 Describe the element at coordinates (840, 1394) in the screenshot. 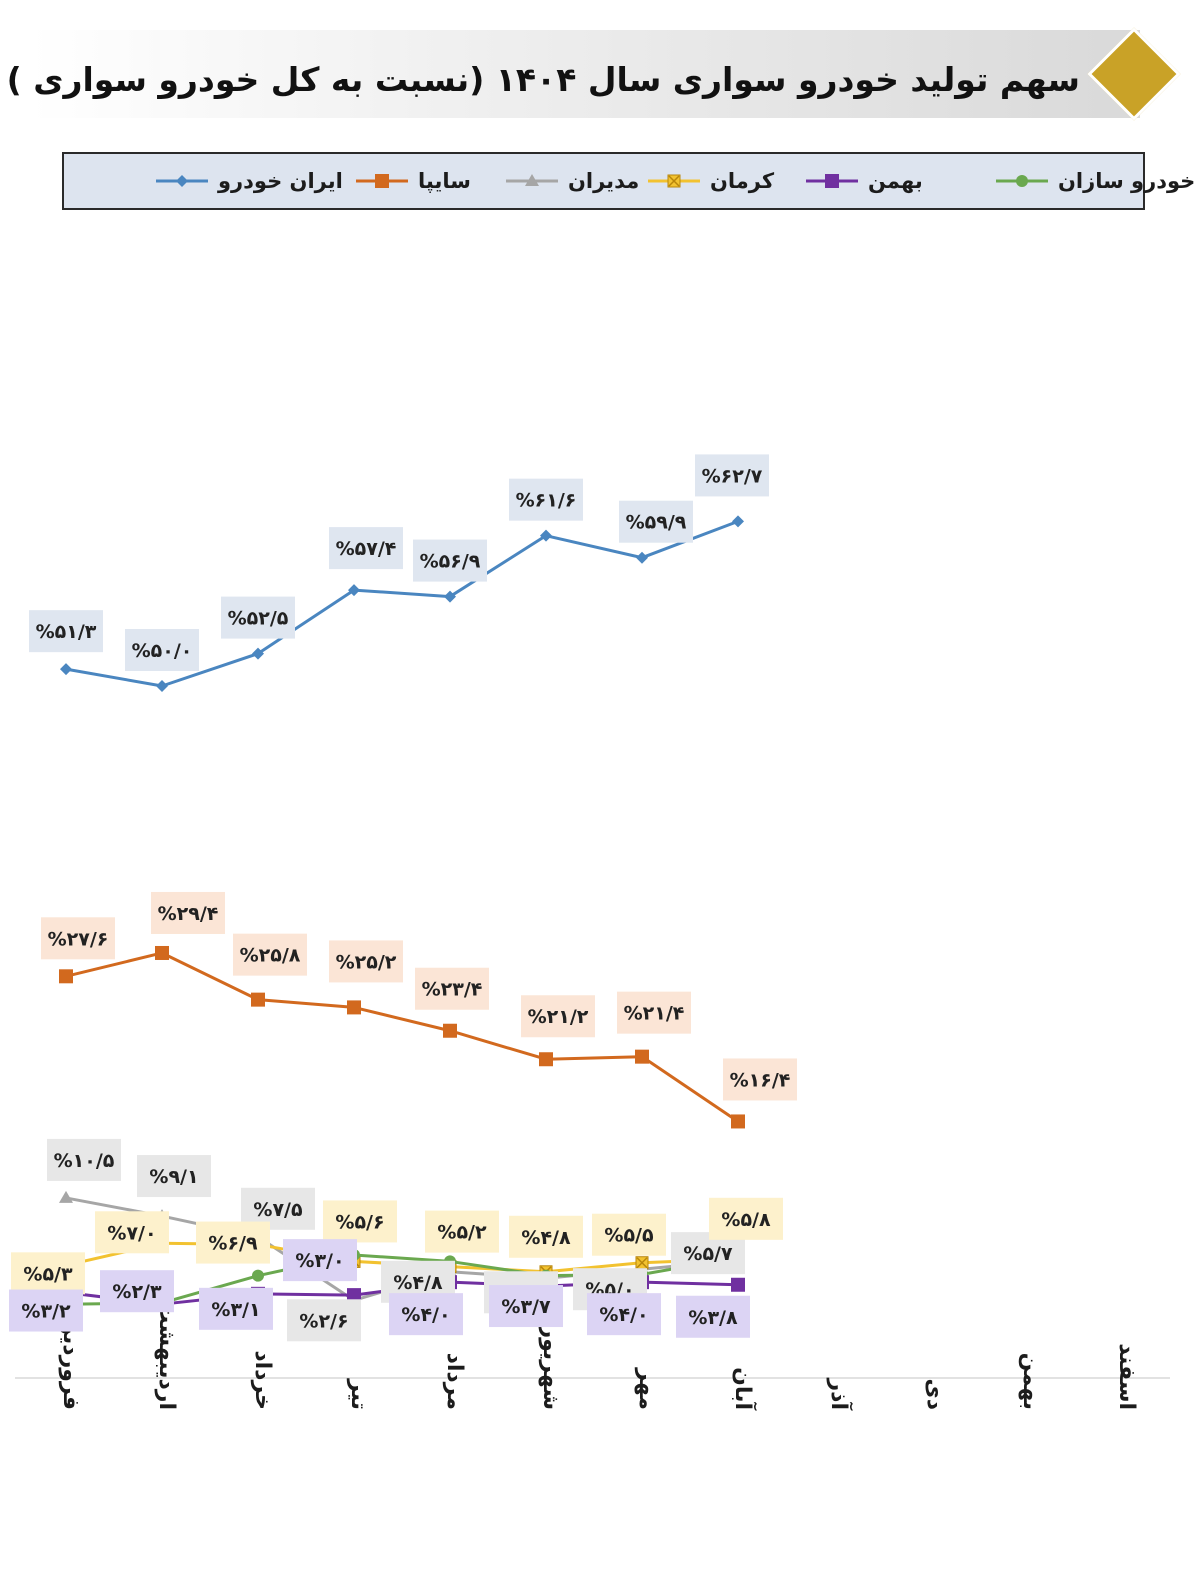

I see `x-tick-label: آذر` at that location.